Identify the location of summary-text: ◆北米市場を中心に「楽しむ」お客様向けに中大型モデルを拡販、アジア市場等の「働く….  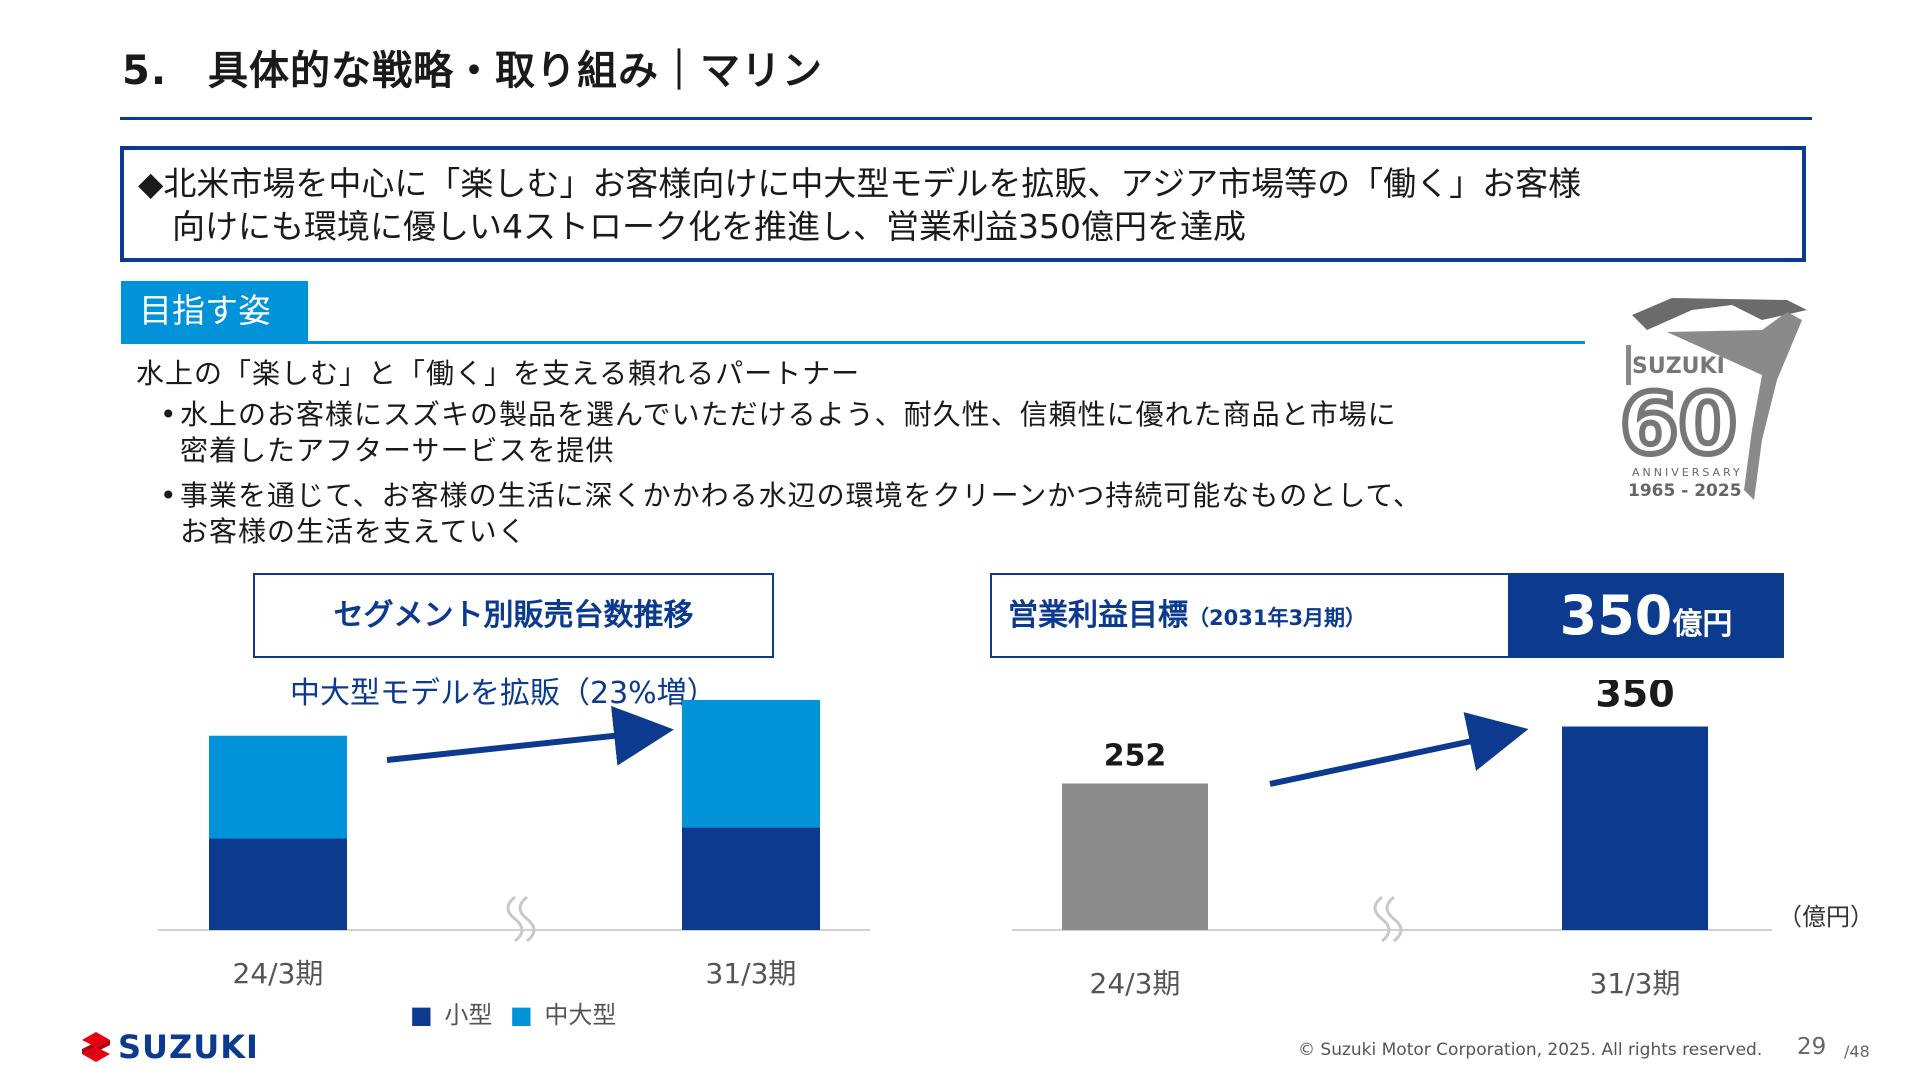
(859, 205).